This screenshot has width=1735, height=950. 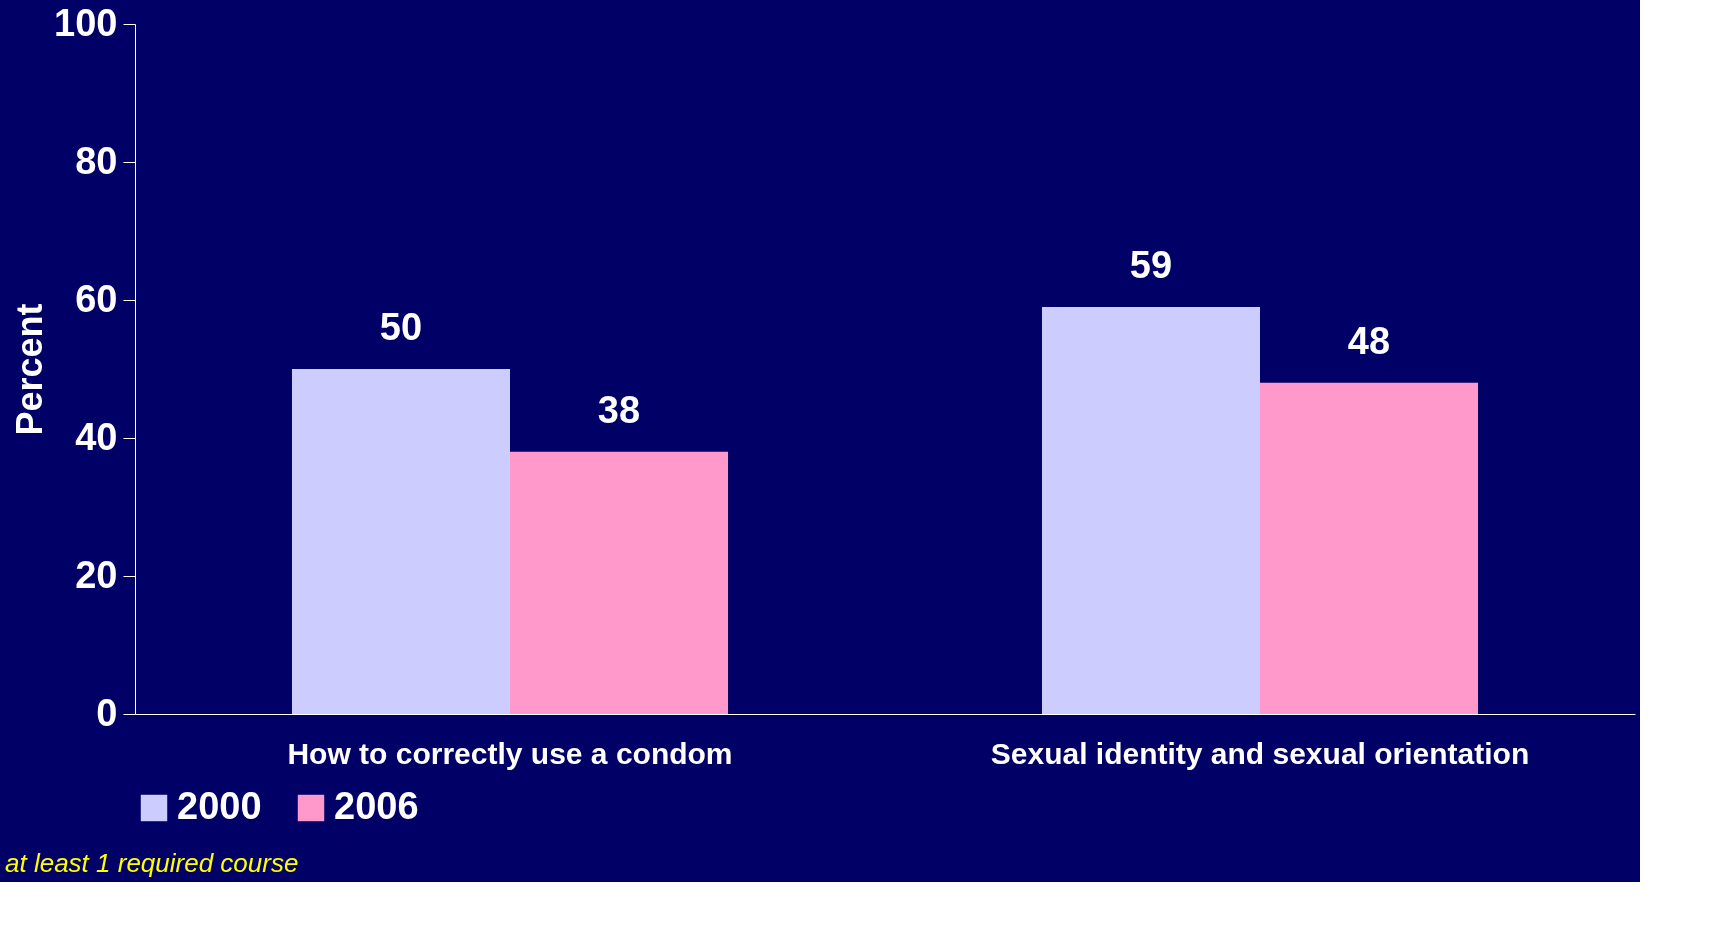 I want to click on data-label: 38, so click(x=619, y=409).